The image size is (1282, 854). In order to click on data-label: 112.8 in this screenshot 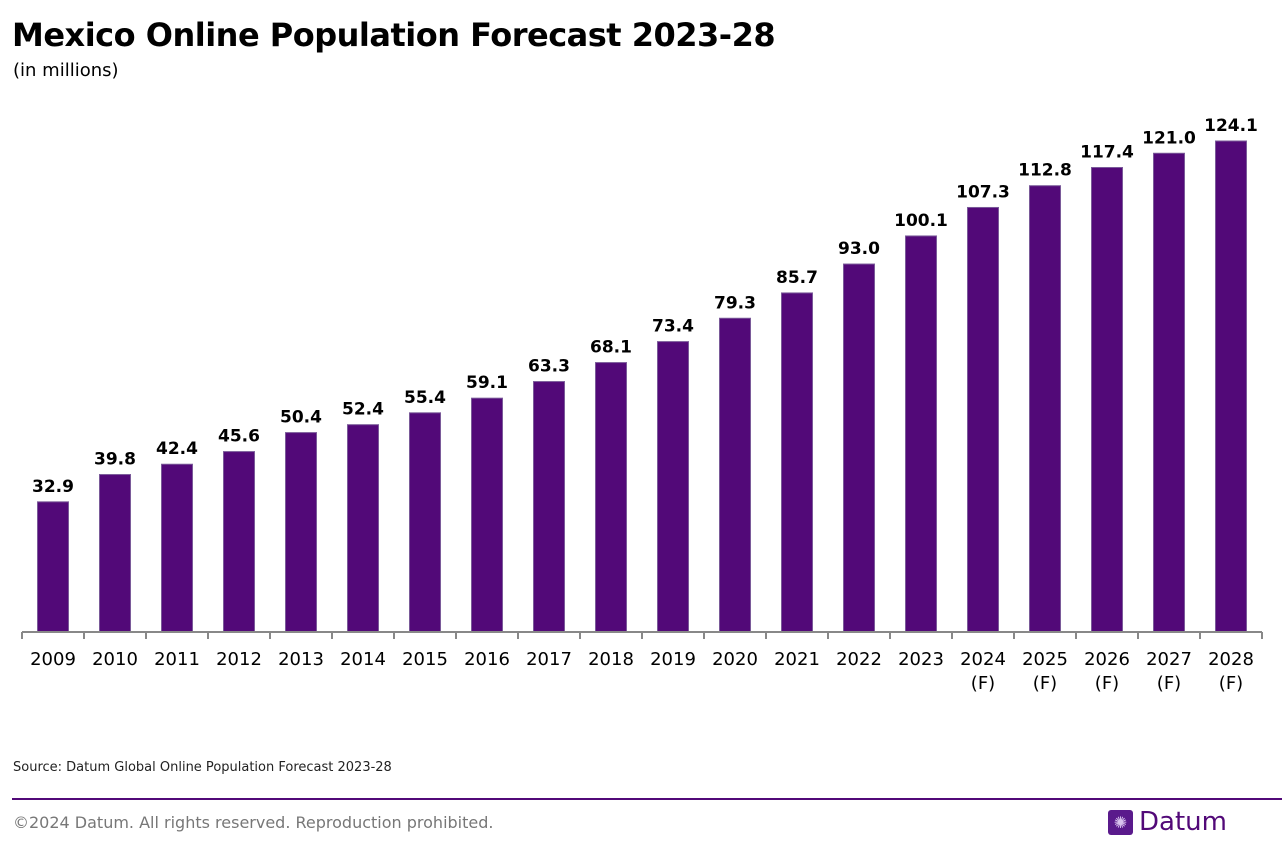, I will do `click(1045, 171)`.